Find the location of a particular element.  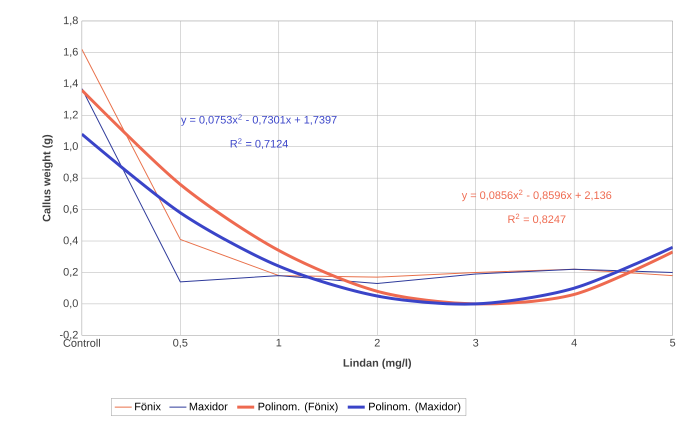

y-tick-label: 0,2 is located at coordinates (71, 272).